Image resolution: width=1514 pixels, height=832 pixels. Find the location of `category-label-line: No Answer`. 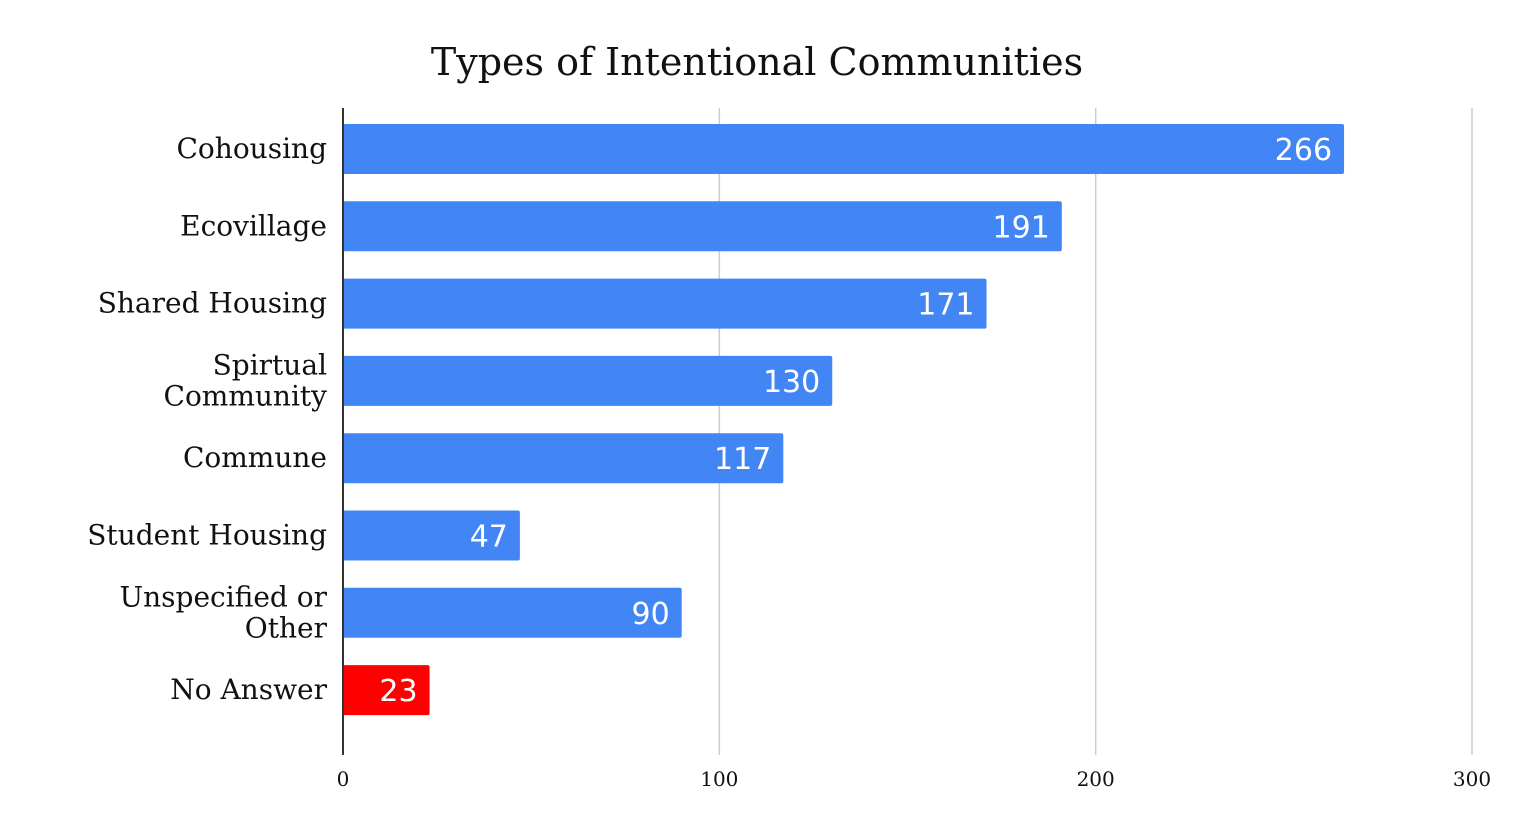

category-label-line: No Answer is located at coordinates (248, 689).